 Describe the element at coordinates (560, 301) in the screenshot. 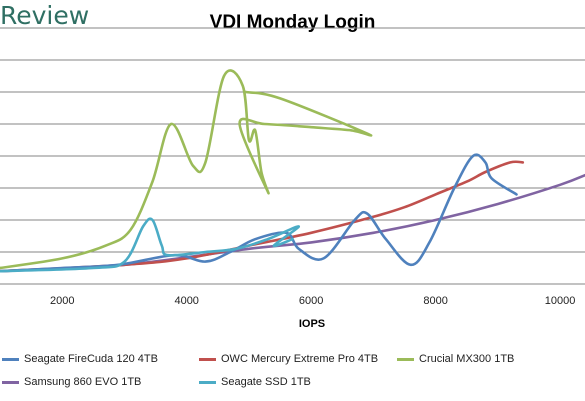

I see `x-tick-label: 10000` at that location.